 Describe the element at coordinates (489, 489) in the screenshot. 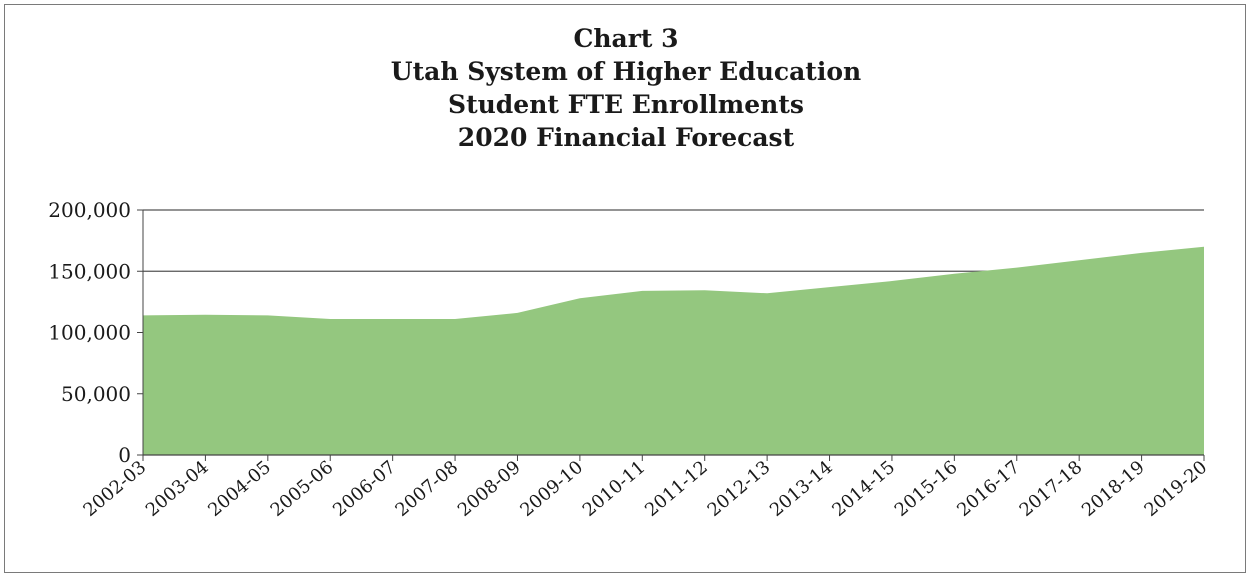

I see `x-tick-label: 2008-09` at that location.